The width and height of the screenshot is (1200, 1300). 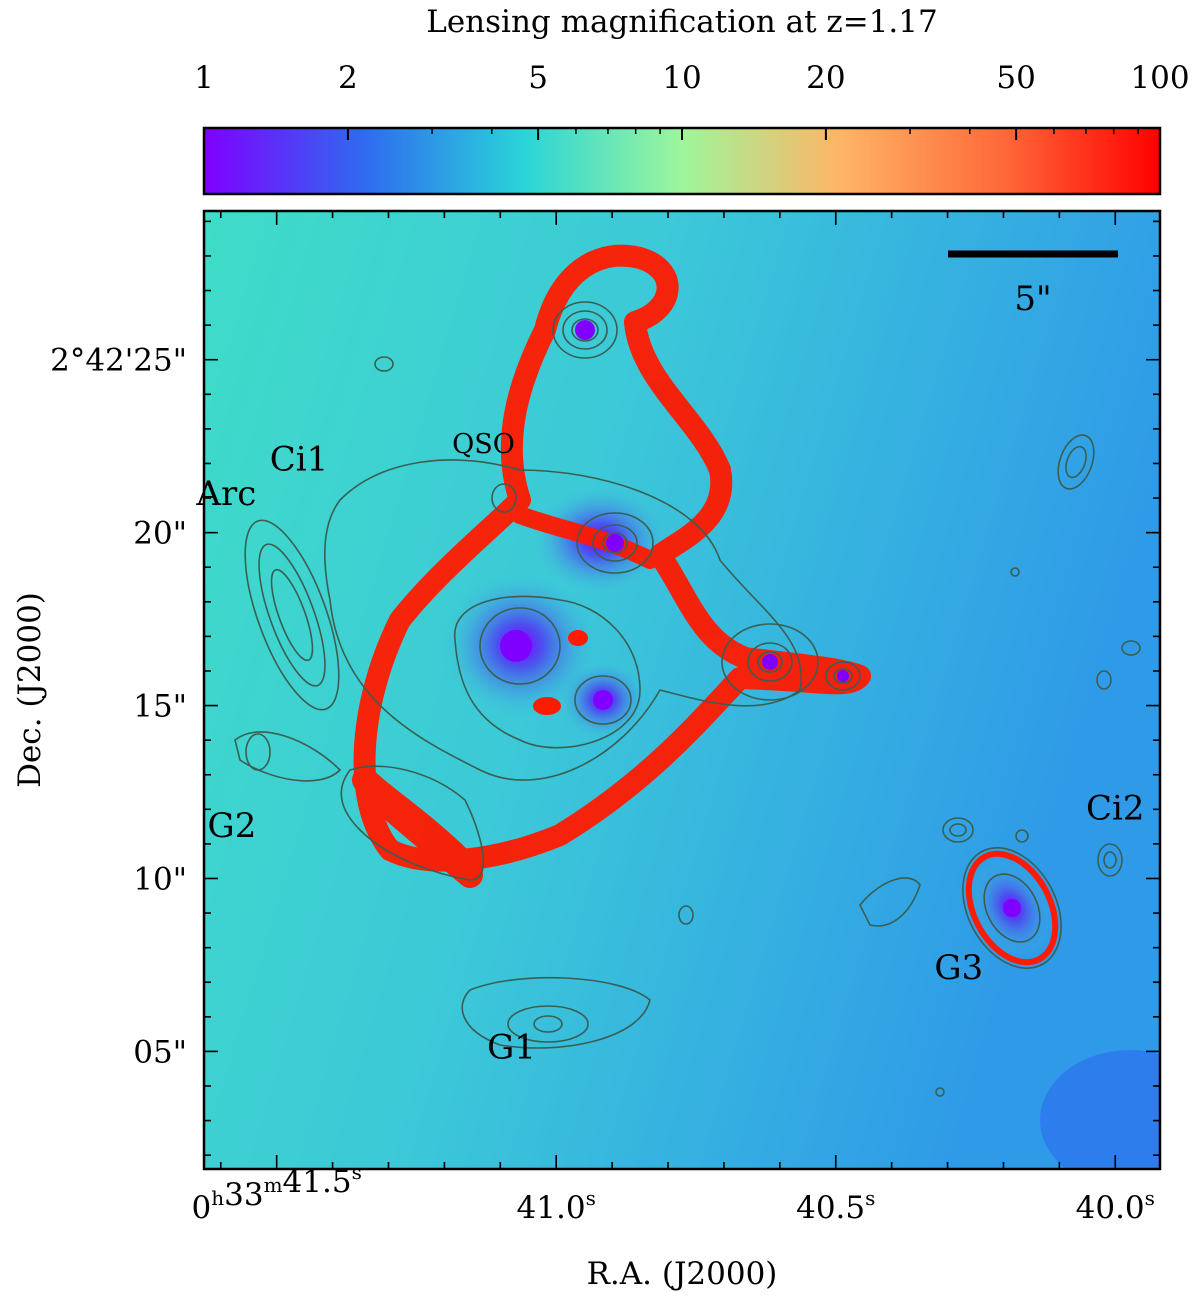 I want to click on x-tick-label: 40.0s, so click(x=1115, y=1206).